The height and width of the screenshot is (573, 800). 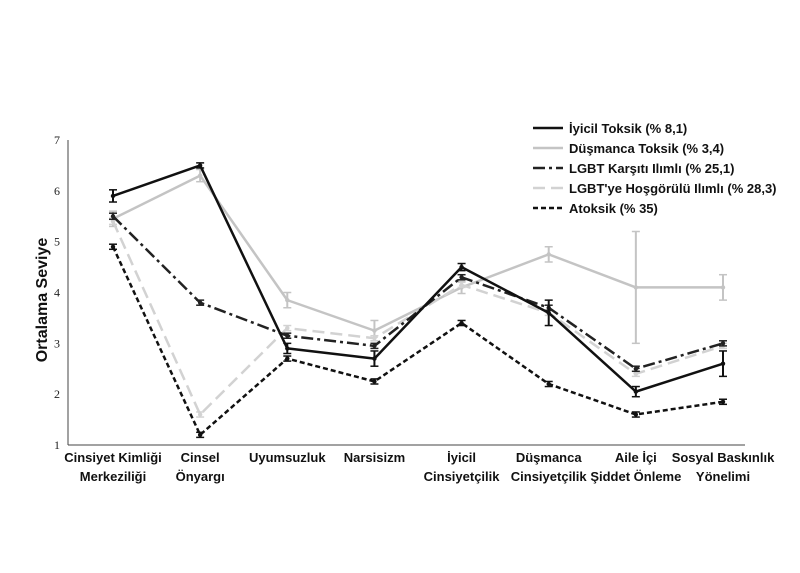 I want to click on y-tick-label: 3, so click(x=57, y=343).